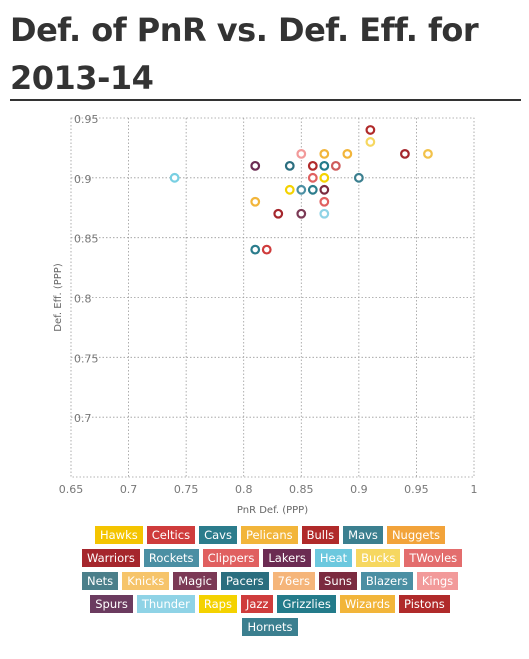 The width and height of the screenshot is (529, 659). I want to click on legend-item-thunder: Thunder, so click(165, 604).